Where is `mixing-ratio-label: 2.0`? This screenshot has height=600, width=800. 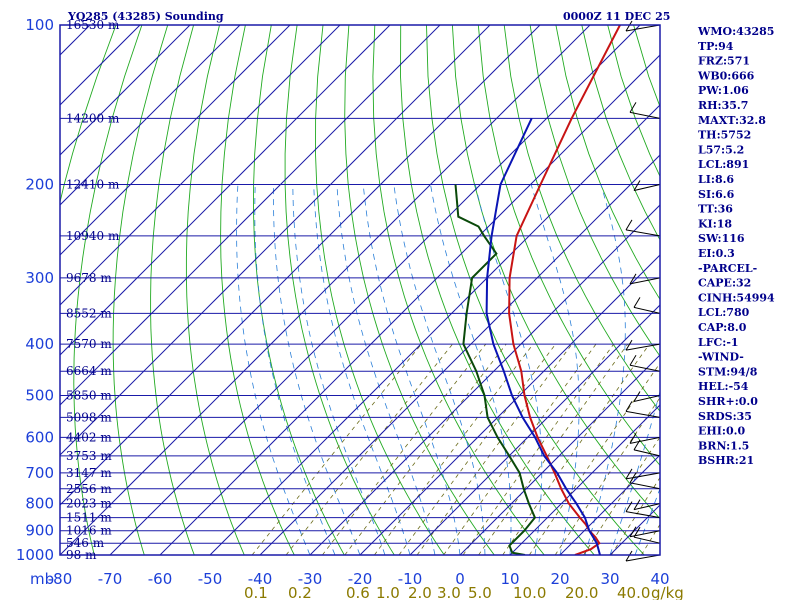
mixing-ratio-label: 2.0 is located at coordinates (420, 592).